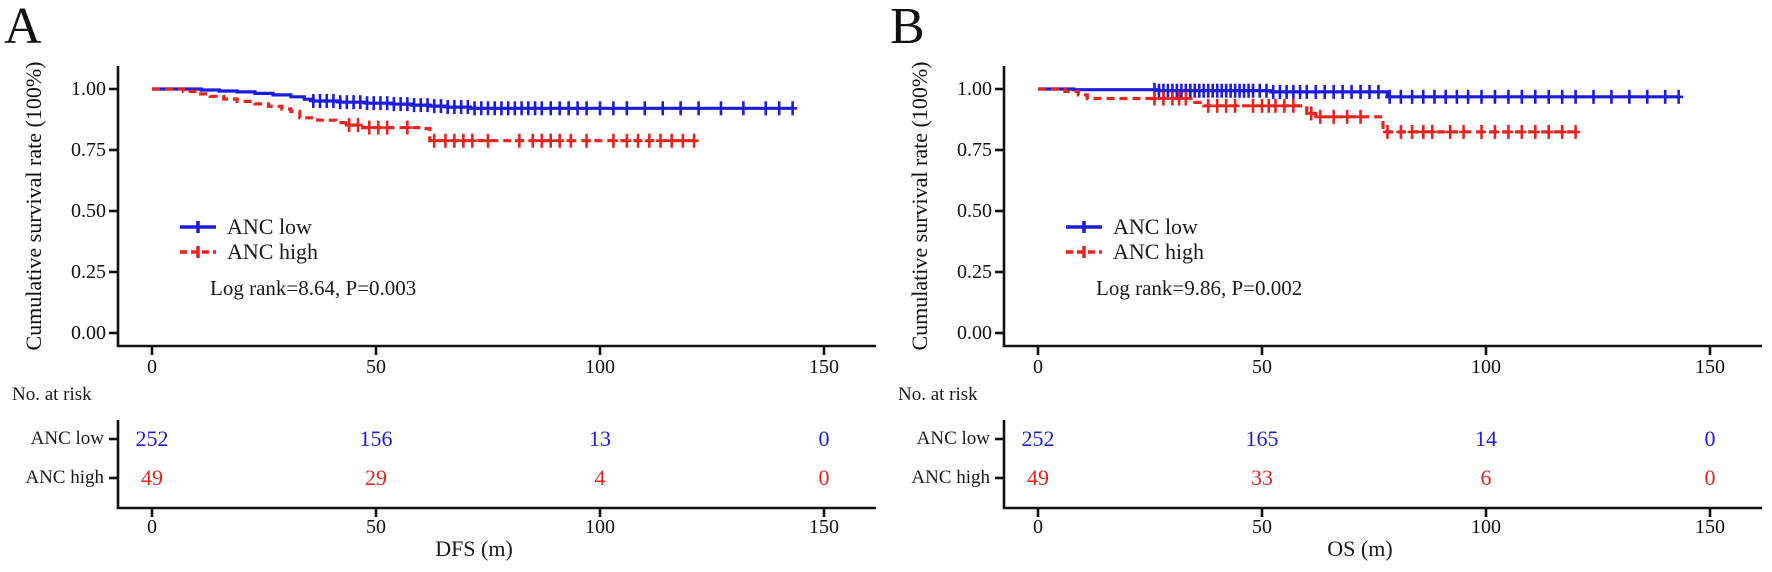 This screenshot has width=1772, height=572. What do you see at coordinates (907, 27) in the screenshot?
I see `panel-label: B` at bounding box center [907, 27].